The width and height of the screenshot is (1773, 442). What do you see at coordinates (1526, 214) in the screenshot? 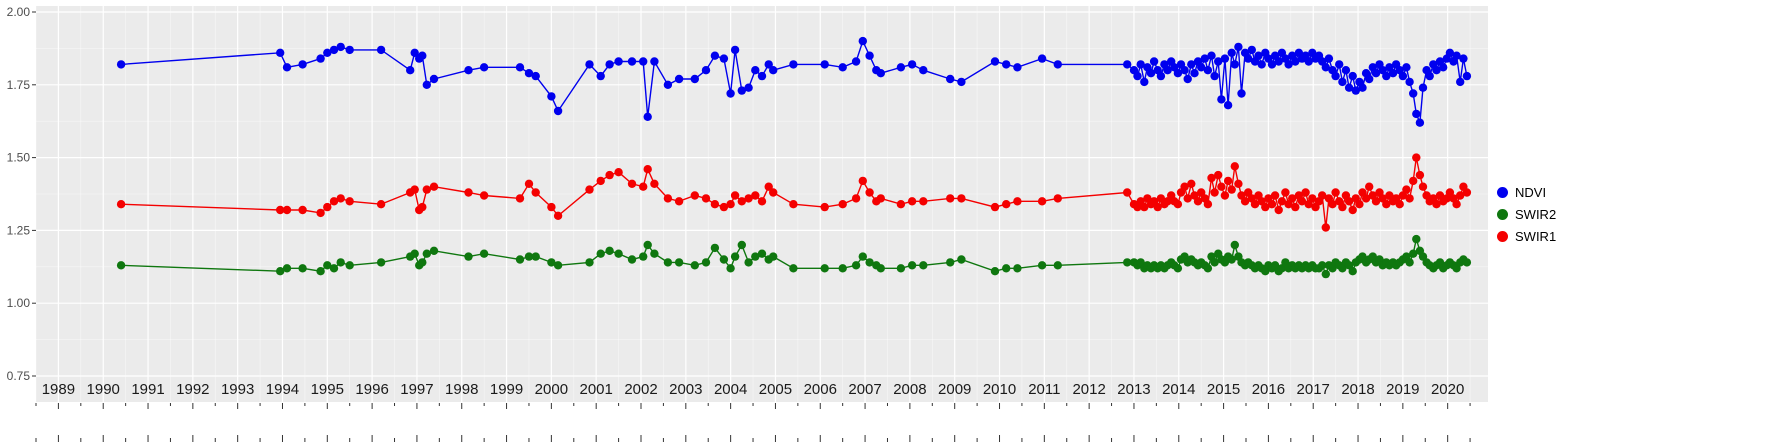
I see `legend-item-swir2: SWIR2` at bounding box center [1526, 214].